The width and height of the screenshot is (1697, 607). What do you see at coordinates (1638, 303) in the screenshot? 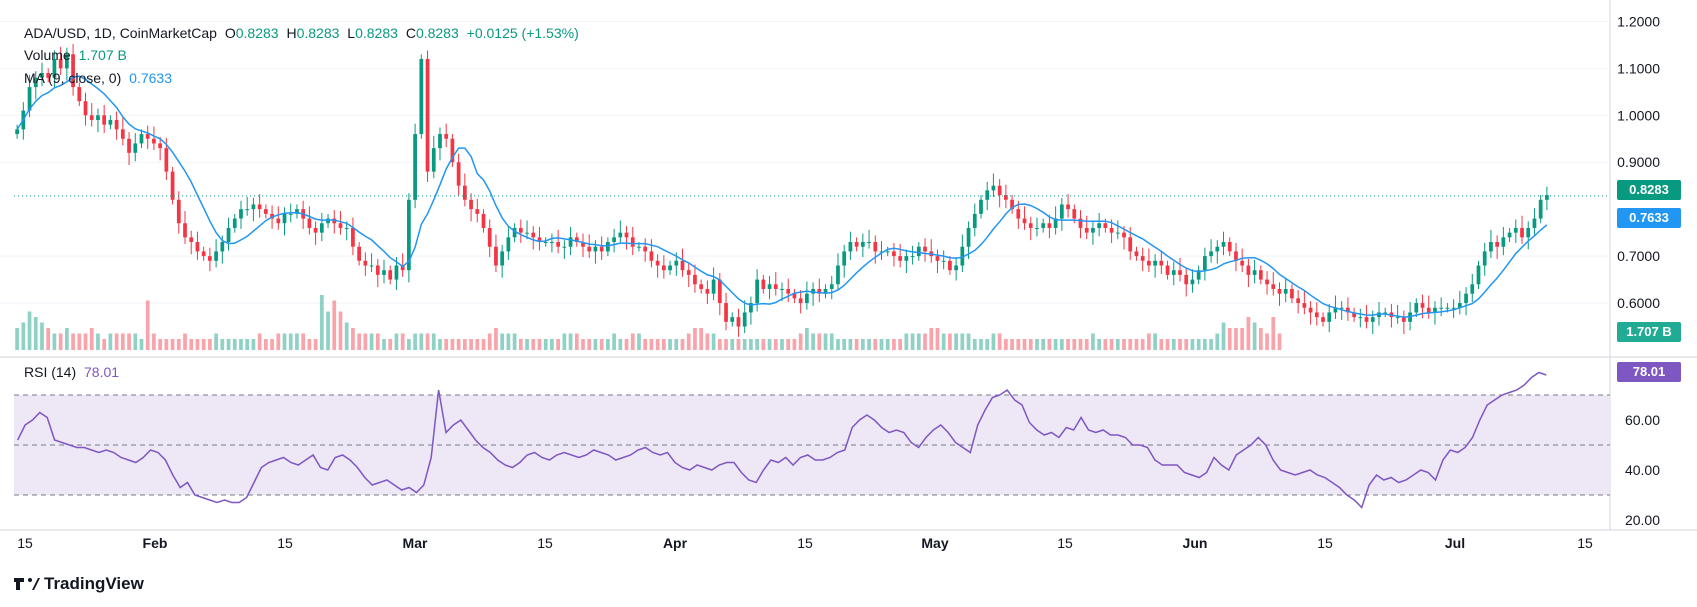
I see `price-tick-label: 0.6000` at bounding box center [1638, 303].